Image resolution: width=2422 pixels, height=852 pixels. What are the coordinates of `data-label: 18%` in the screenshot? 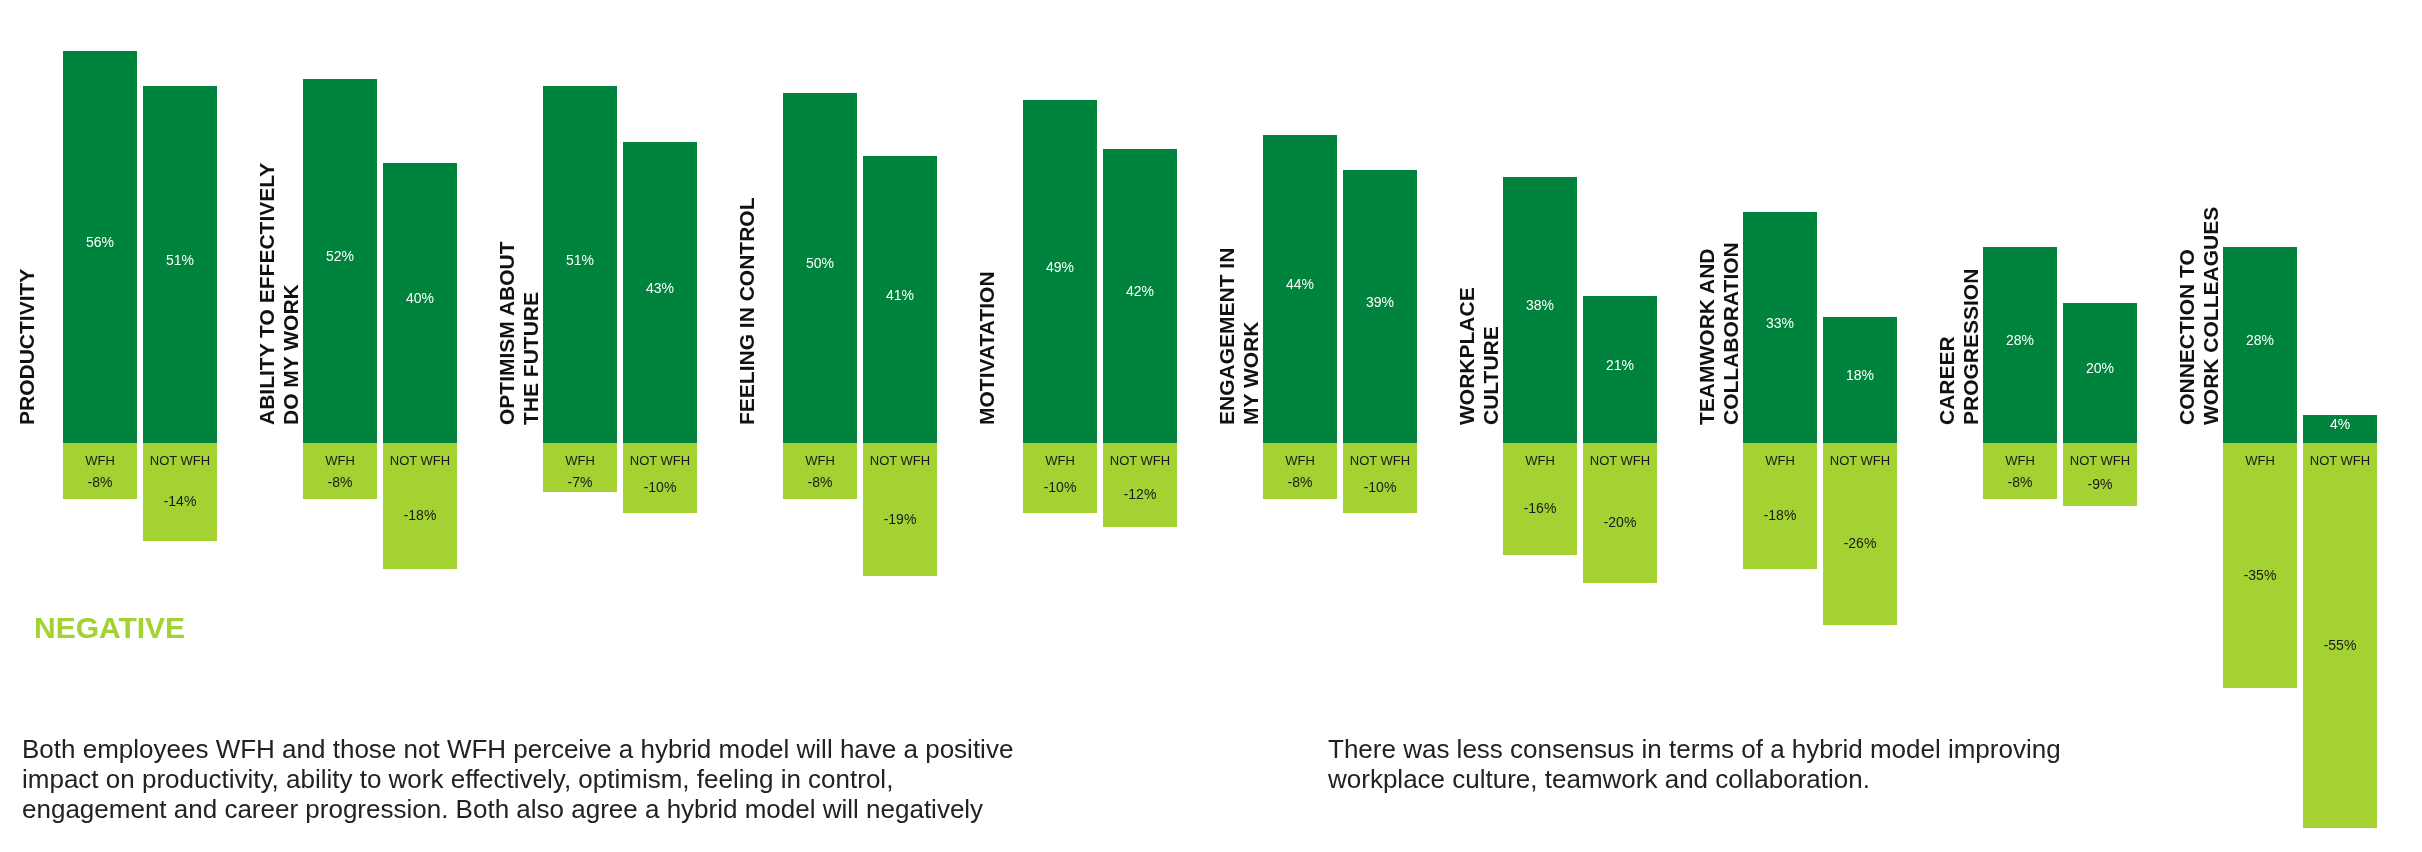 It's located at (1860, 375).